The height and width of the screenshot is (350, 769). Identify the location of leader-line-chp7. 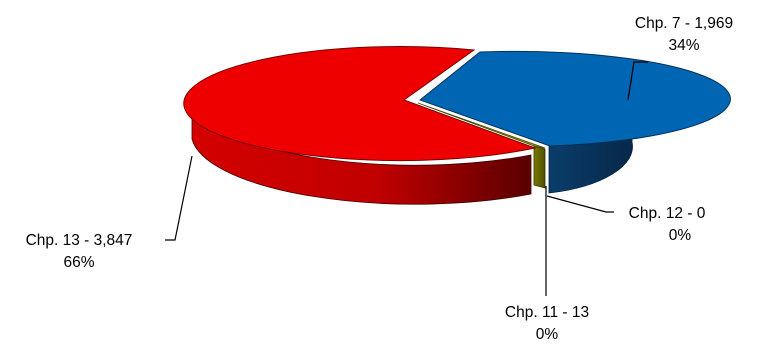
(637, 81).